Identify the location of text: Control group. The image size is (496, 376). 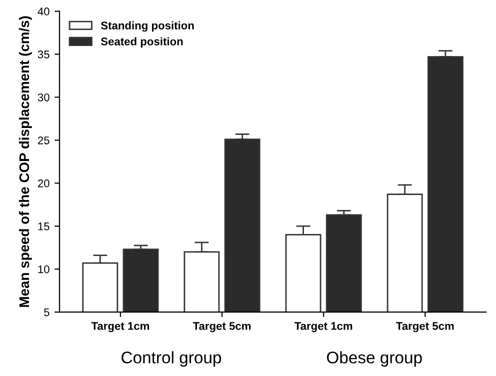
(172, 359).